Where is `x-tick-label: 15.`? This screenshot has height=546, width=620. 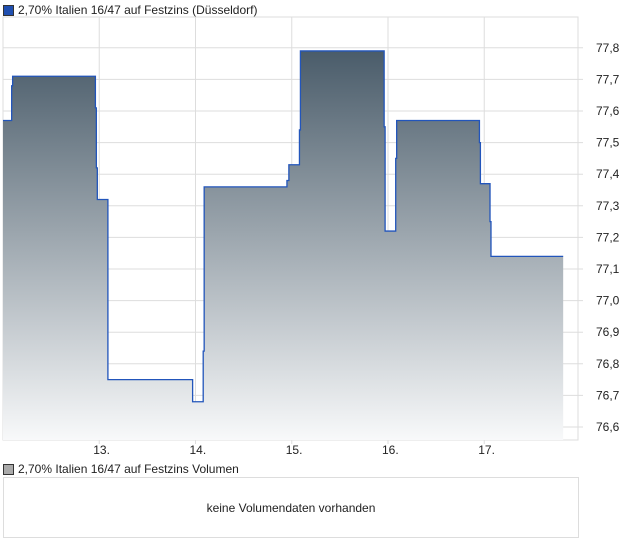
x-tick-label: 15. is located at coordinates (294, 450).